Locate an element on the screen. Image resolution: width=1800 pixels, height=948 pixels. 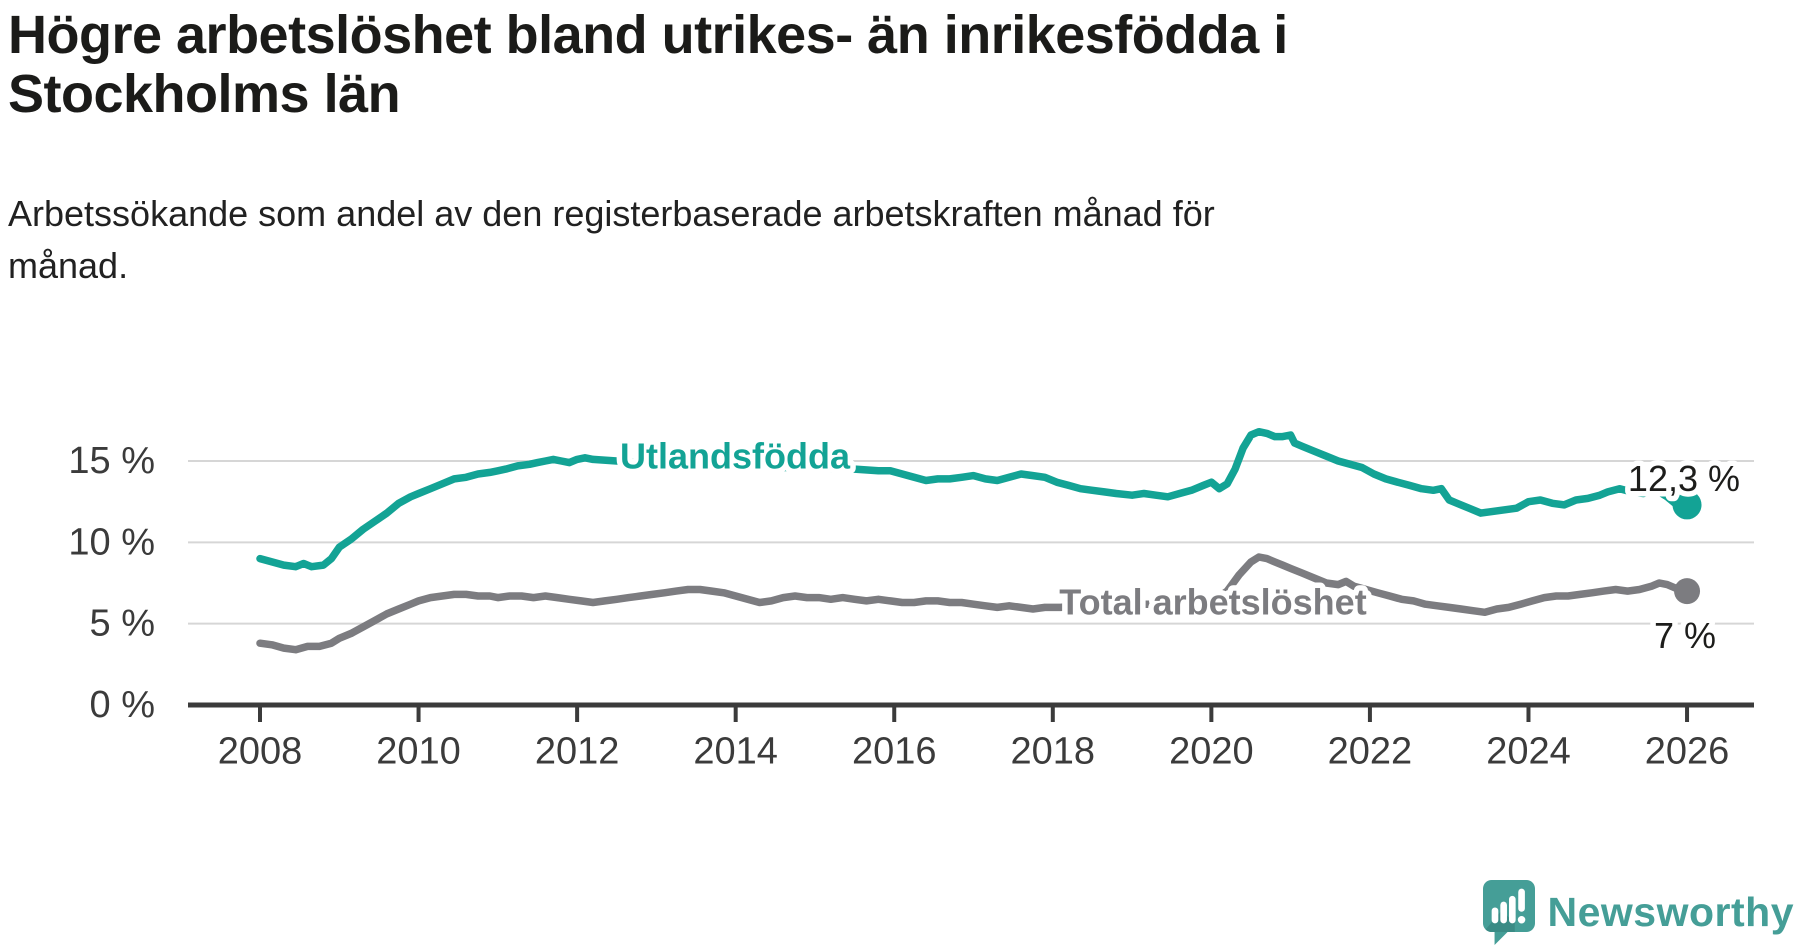
end-dot-utlandsfodda is located at coordinates (1687, 505).